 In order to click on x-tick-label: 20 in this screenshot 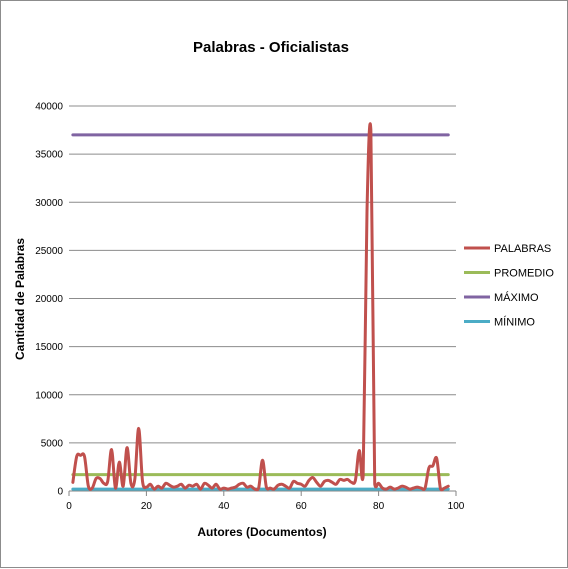, I will do `click(147, 506)`.